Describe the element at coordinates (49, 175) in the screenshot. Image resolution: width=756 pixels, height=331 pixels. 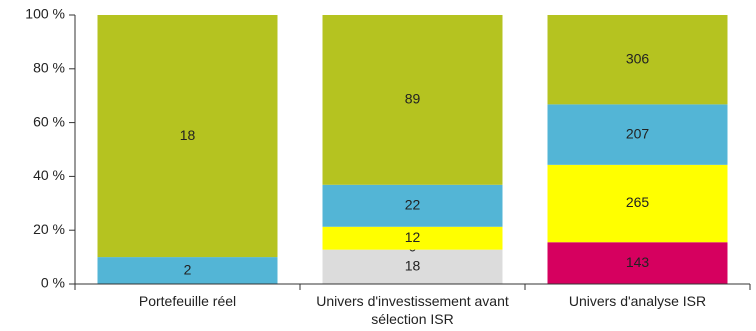
I see `y-tick-label: 40 %` at that location.